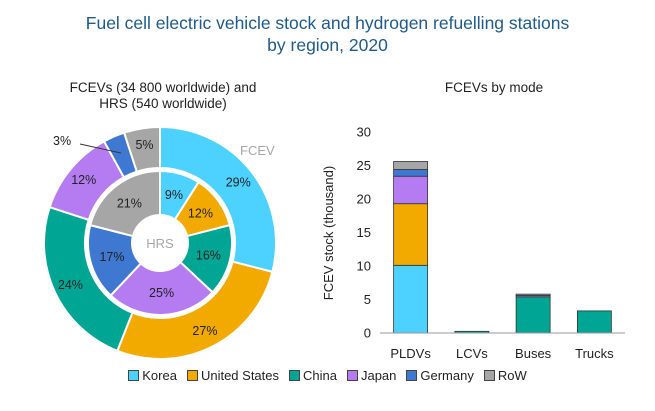  I want to click on legend-item: China, so click(313, 375).